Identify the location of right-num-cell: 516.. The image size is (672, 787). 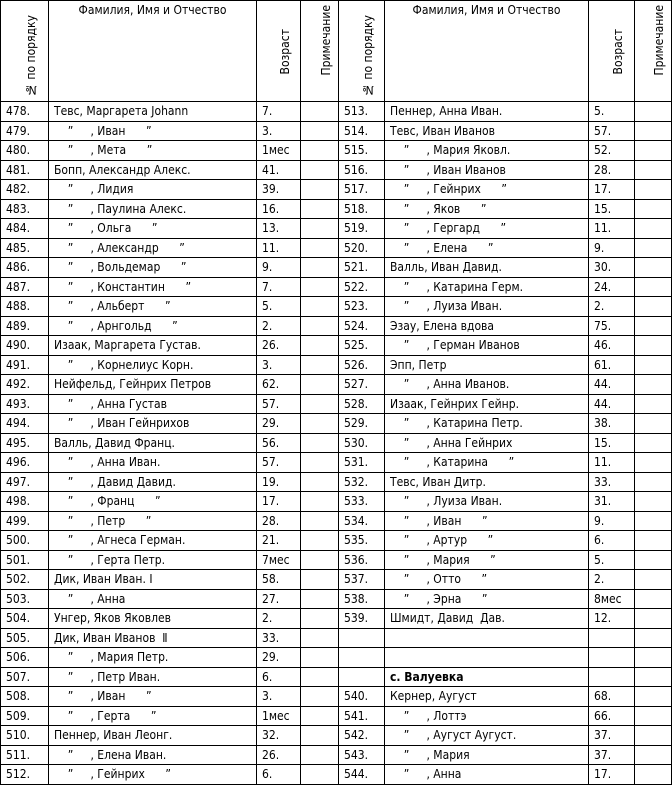
(361, 169).